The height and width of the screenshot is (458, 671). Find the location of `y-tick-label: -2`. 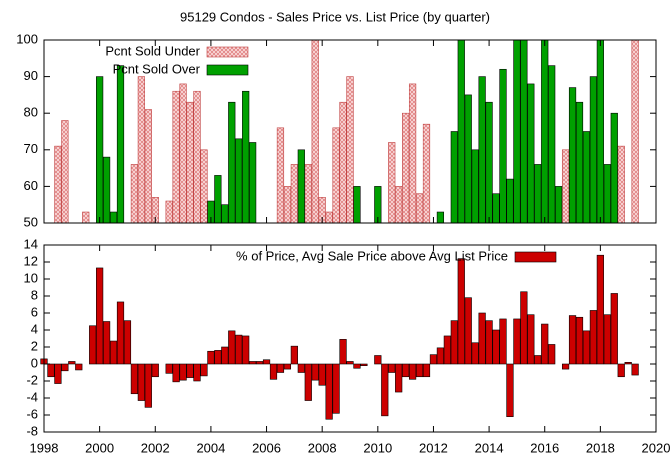

y-tick-label: -2 is located at coordinates (32, 379).